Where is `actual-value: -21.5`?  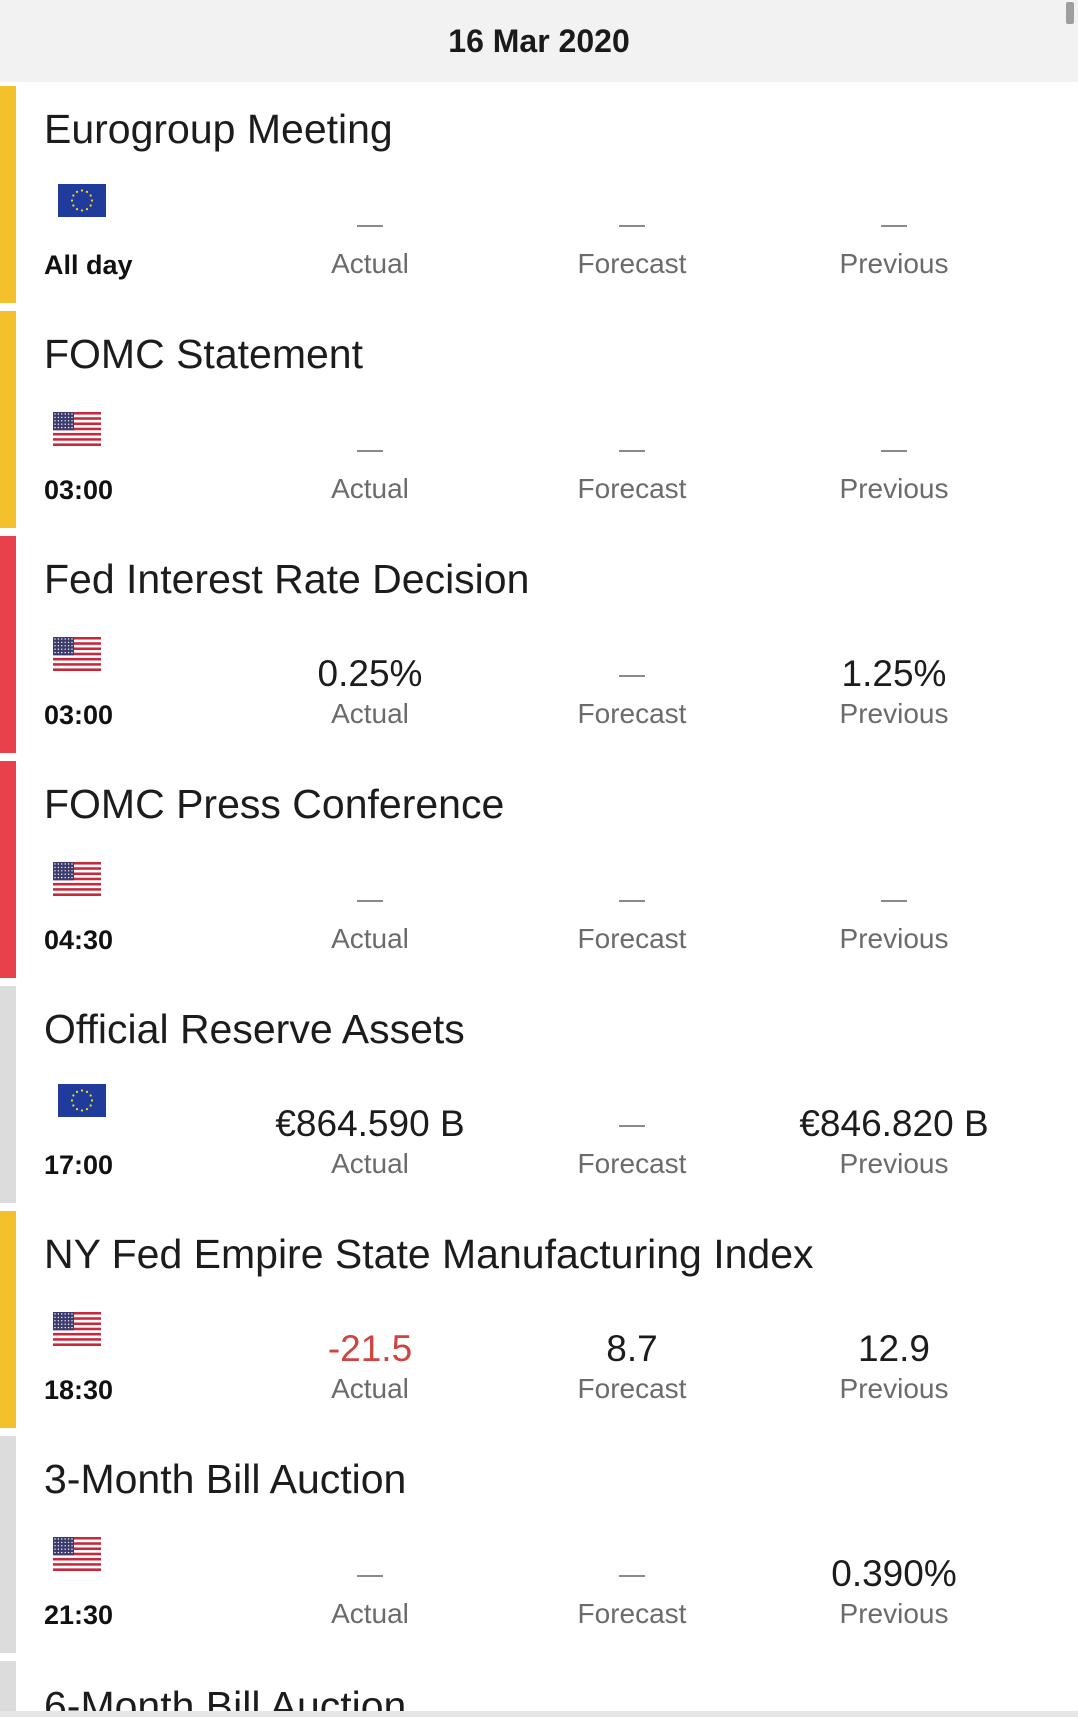 actual-value: -21.5 is located at coordinates (370, 1348).